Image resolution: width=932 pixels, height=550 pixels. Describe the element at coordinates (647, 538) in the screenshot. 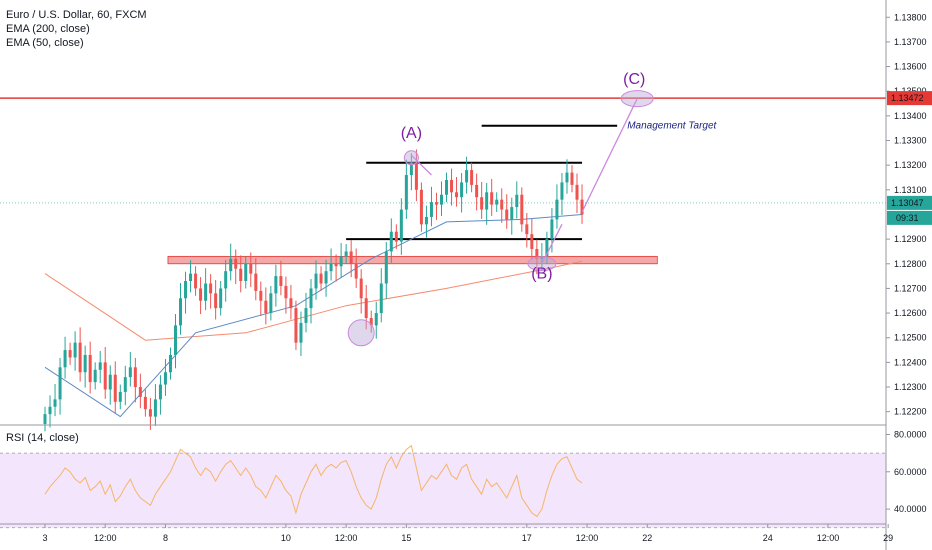

I see `time-tick-label: 22` at that location.